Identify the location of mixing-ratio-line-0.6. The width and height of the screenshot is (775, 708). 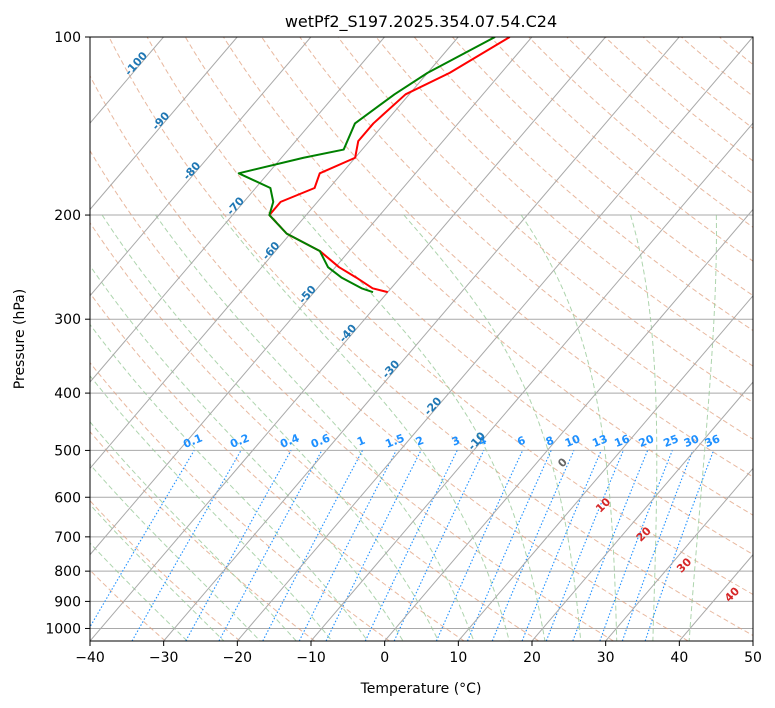
(270, 545).